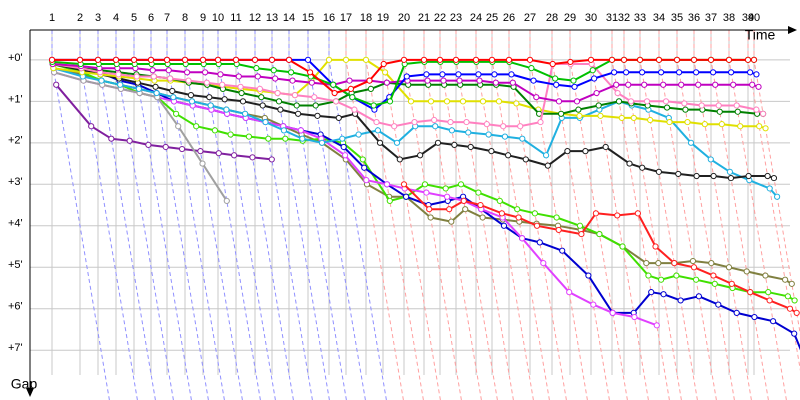 Image resolution: width=800 pixels, height=400 pixels. I want to click on x-tick-label: 36, so click(694, 18).